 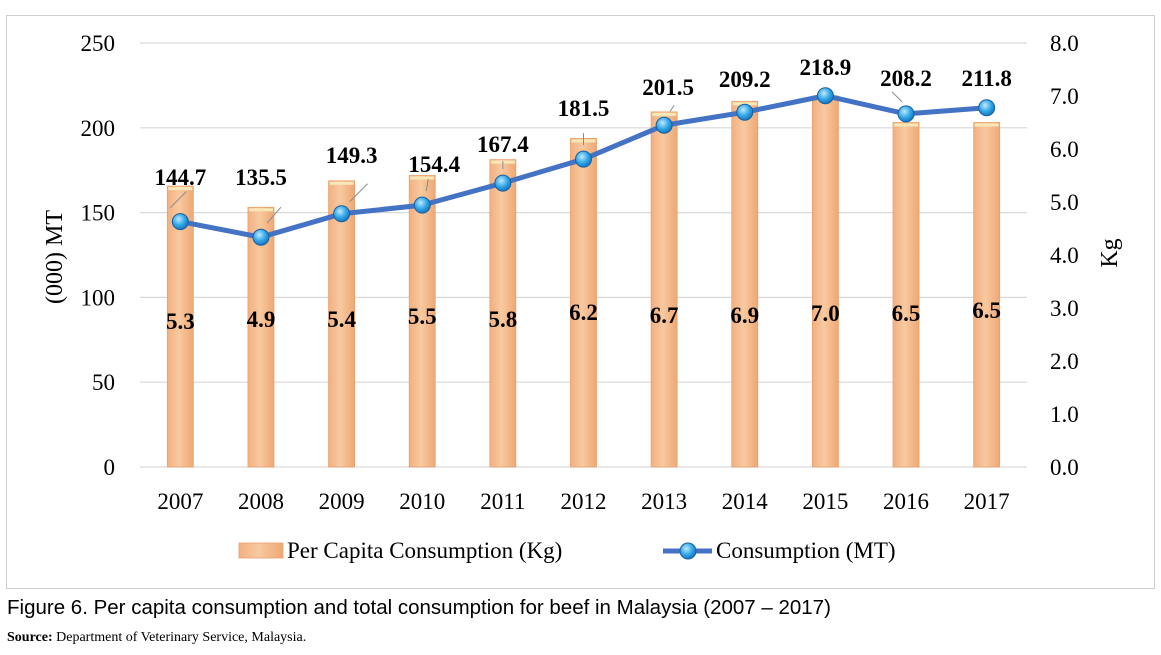 What do you see at coordinates (55, 257) in the screenshot?
I see `y-left-axis-title: (000) MT` at bounding box center [55, 257].